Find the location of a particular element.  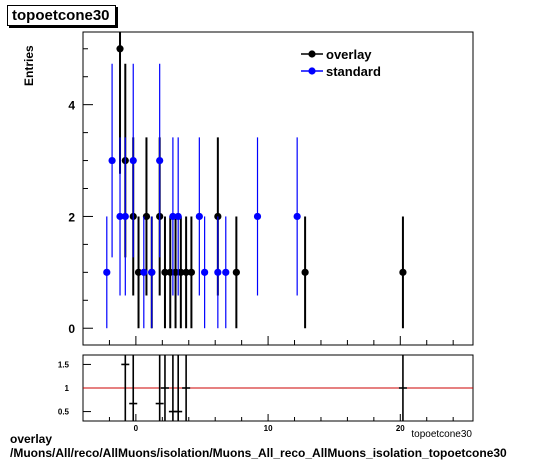

ratio-y-tick-label: 0.5 is located at coordinates (64, 412).